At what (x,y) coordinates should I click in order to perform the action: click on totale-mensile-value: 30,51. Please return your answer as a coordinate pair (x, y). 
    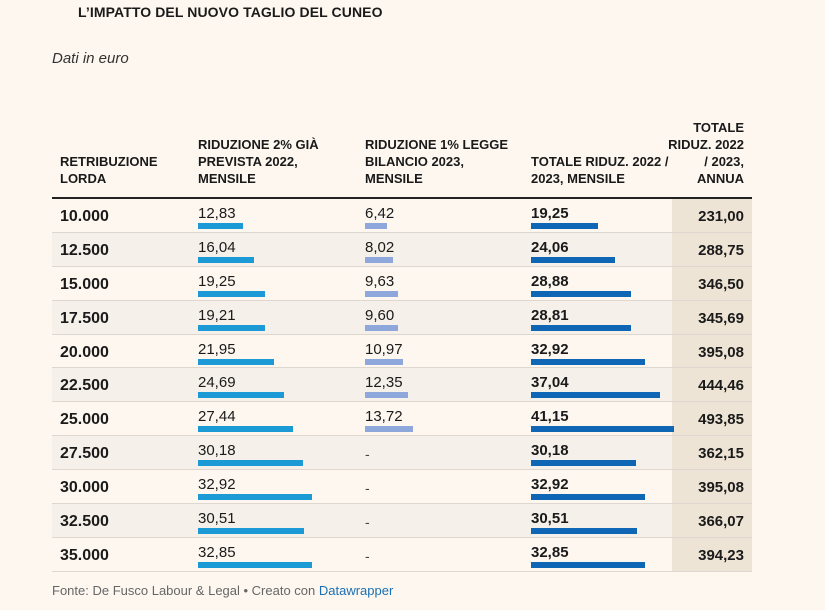
    Looking at the image, I should click on (550, 519).